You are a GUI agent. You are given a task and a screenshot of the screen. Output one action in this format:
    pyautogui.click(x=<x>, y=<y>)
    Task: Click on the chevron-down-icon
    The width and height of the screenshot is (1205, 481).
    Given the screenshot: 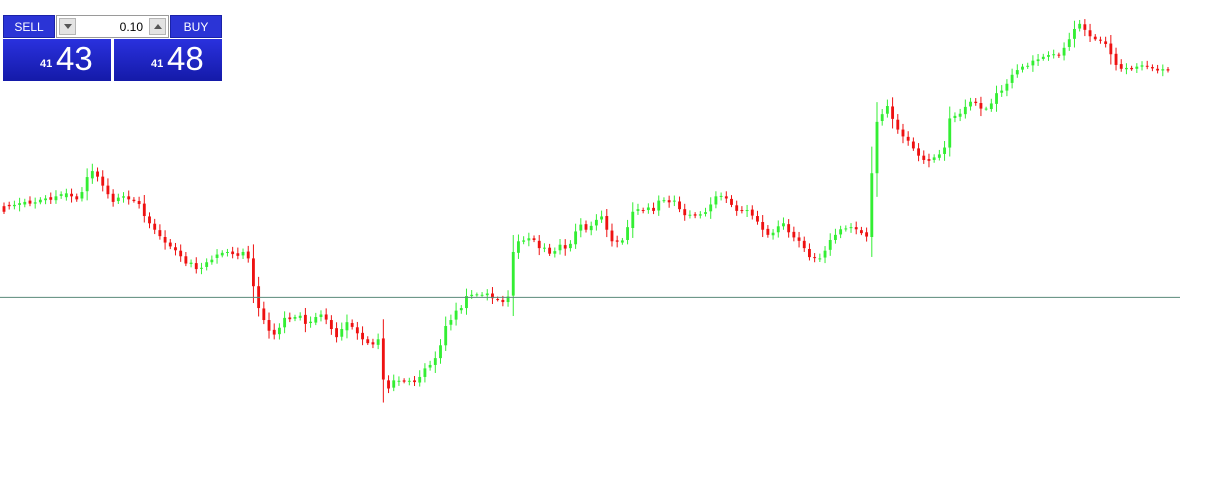 What is the action you would take?
    pyautogui.click(x=68, y=26)
    